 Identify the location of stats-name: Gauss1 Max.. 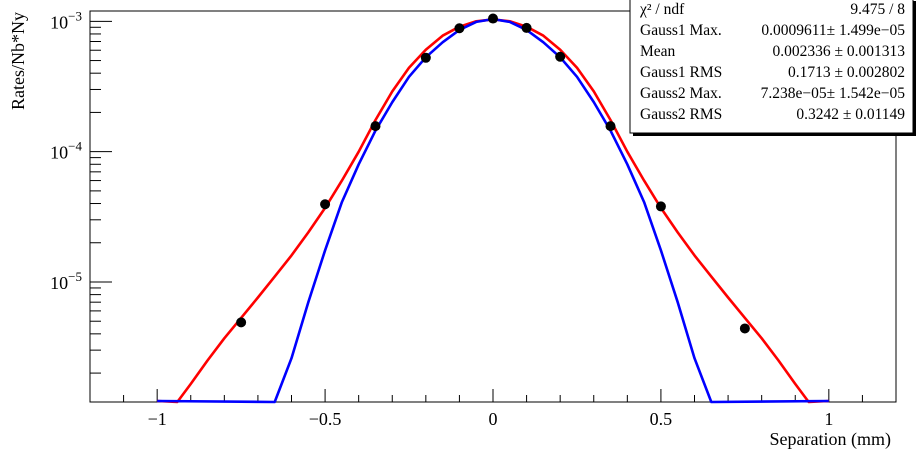
(681, 30).